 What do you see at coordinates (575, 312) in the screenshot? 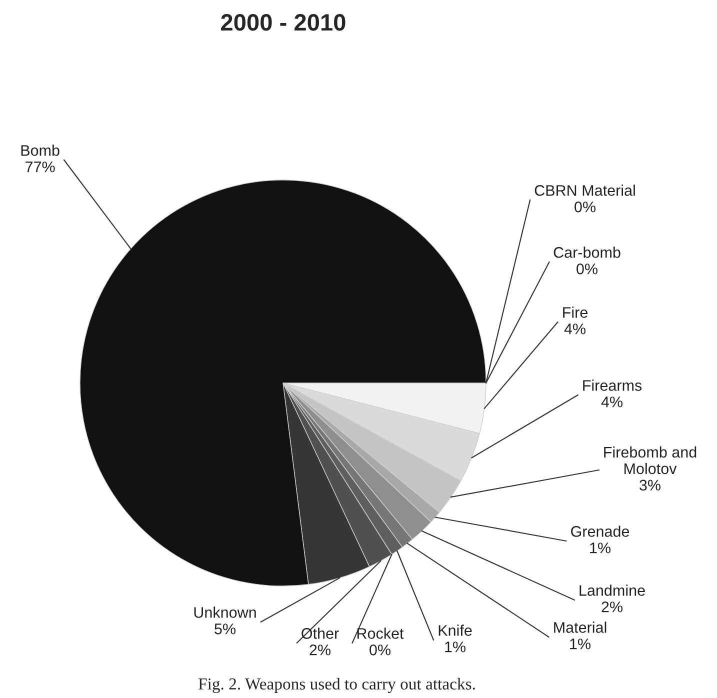
I see `slice-label: Fire` at bounding box center [575, 312].